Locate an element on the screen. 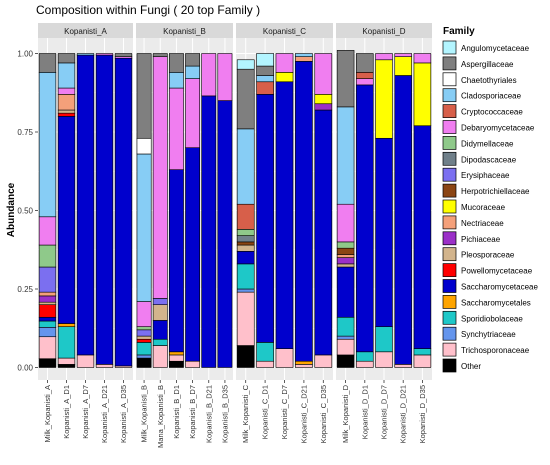  legend-item: Angulomycetaceae is located at coordinates (486, 47).